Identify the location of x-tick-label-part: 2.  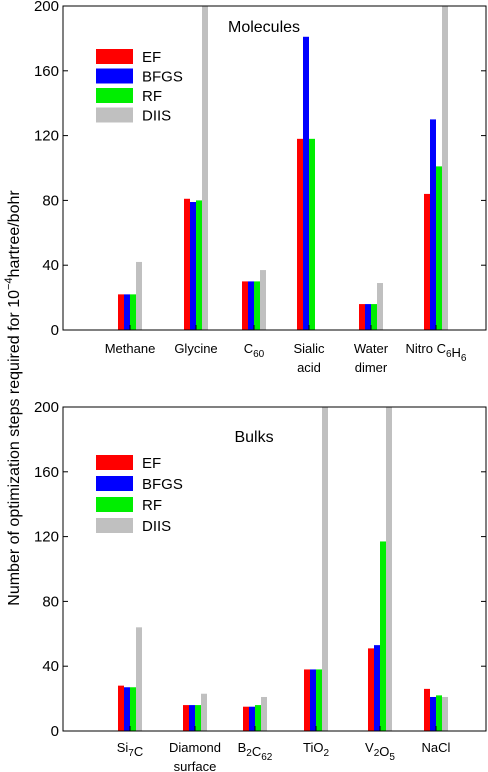
(326, 753).